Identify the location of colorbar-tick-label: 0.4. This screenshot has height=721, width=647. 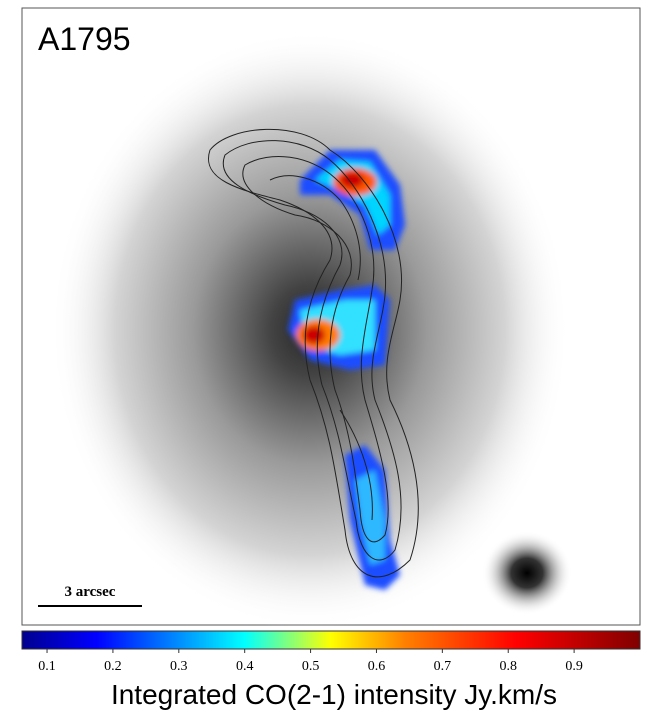
(245, 666).